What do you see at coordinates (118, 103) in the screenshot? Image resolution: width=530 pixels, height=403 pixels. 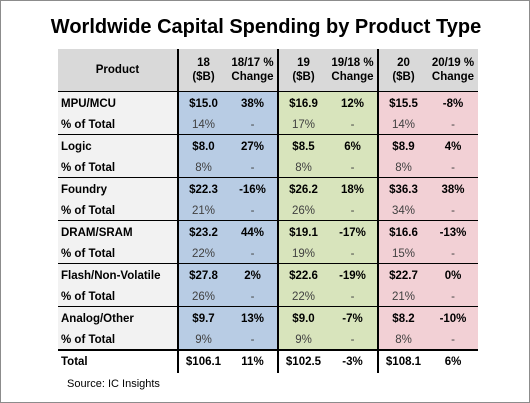 I see `row-label: MPU/MCU` at bounding box center [118, 103].